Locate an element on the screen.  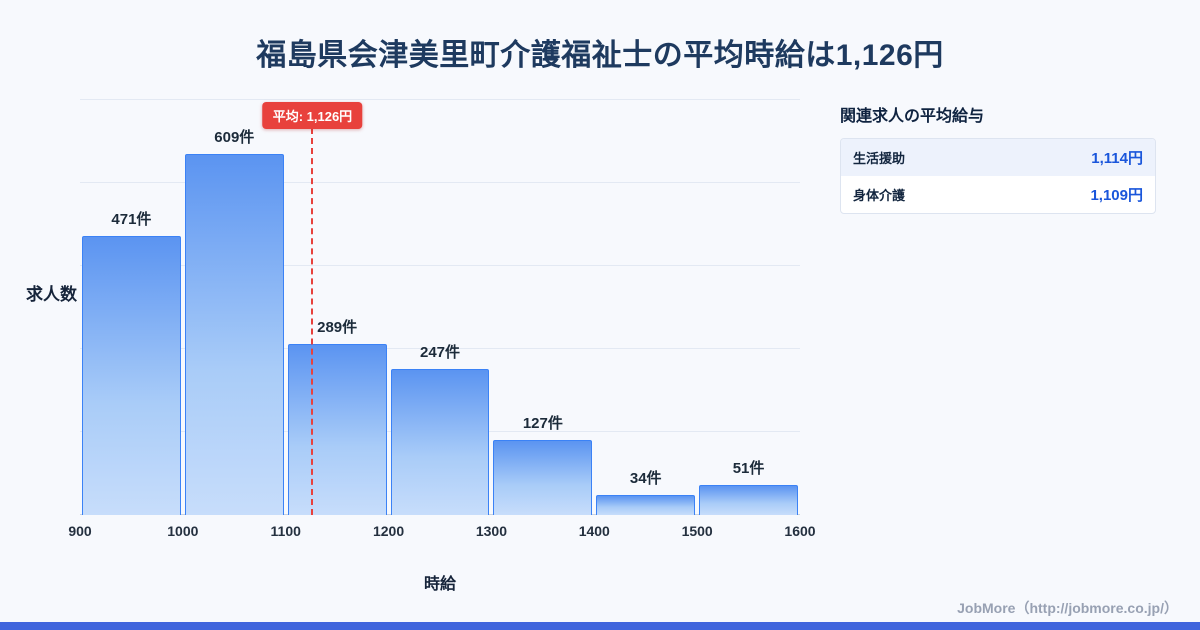
average-line is located at coordinates (312, 321).